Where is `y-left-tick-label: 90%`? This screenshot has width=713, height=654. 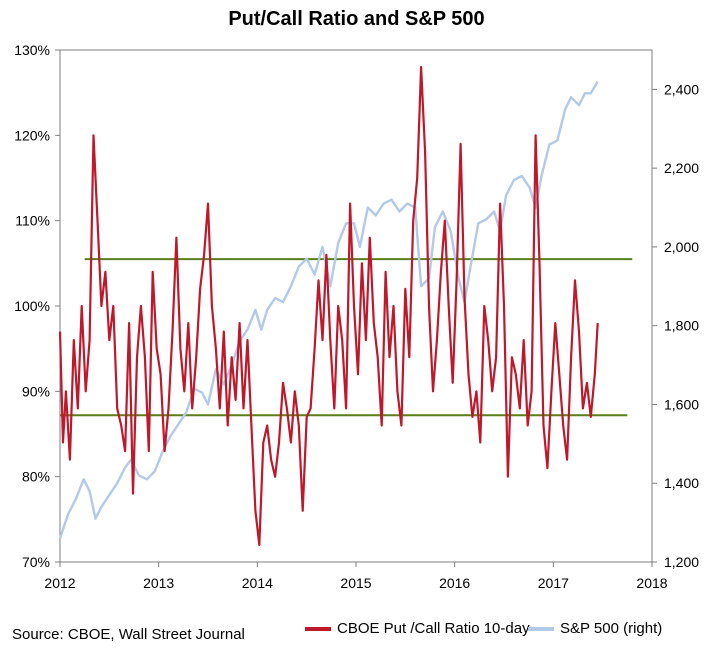
y-left-tick-label: 90% is located at coordinates (36, 391).